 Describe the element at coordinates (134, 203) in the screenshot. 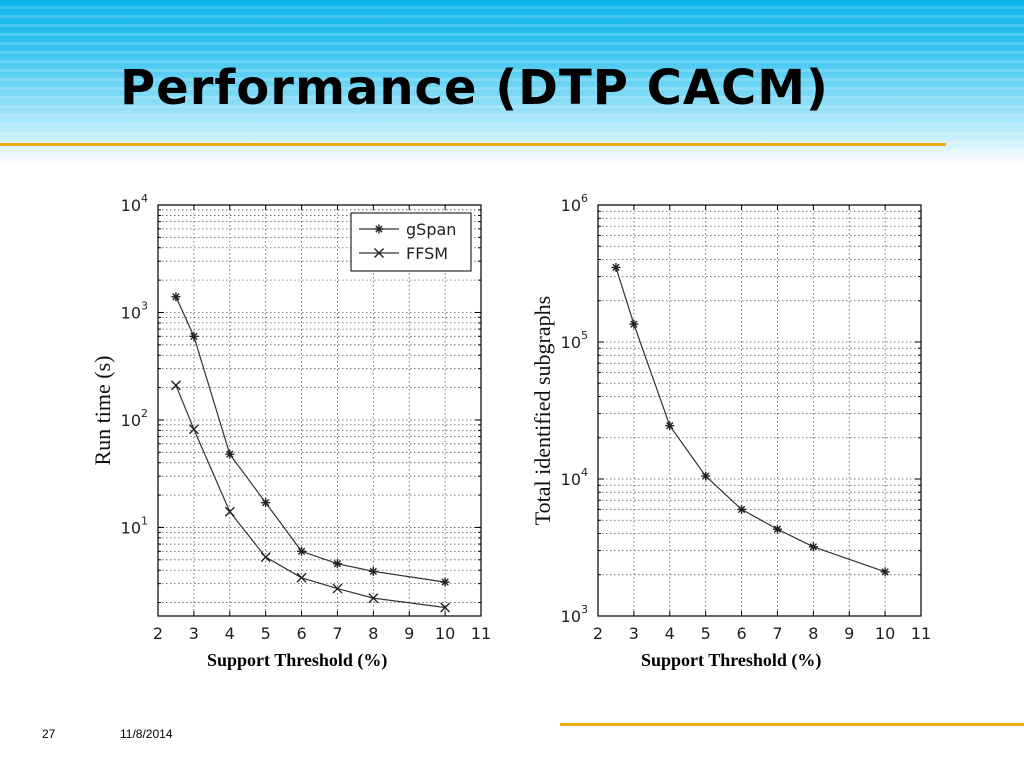

I see `left-y-tick-label: 10⁴` at that location.